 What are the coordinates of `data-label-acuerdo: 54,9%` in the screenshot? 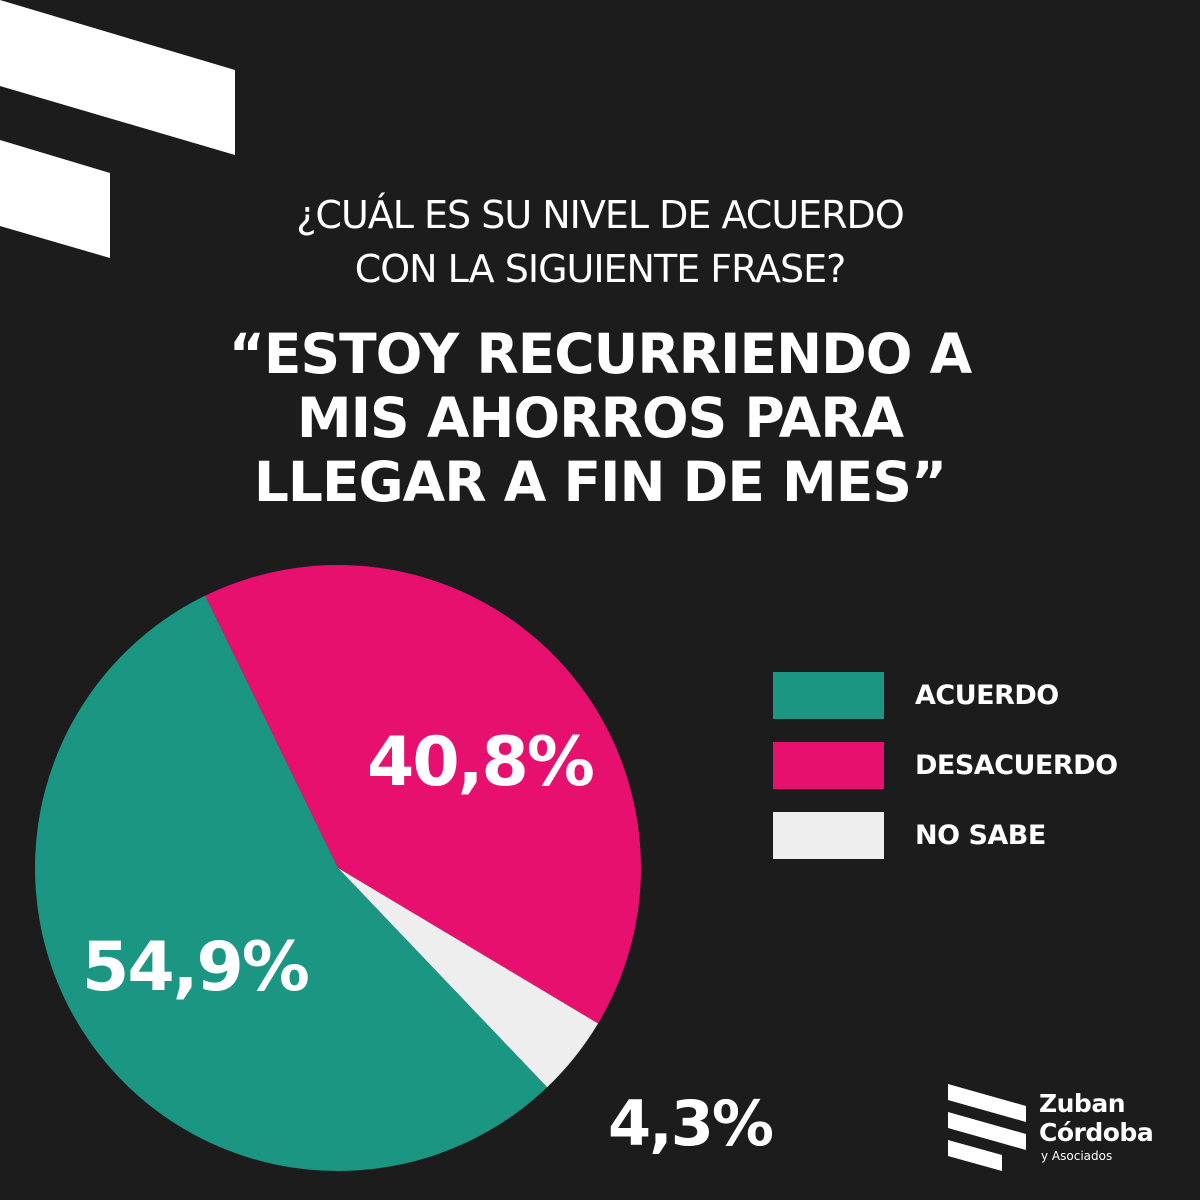 It's located at (195, 967).